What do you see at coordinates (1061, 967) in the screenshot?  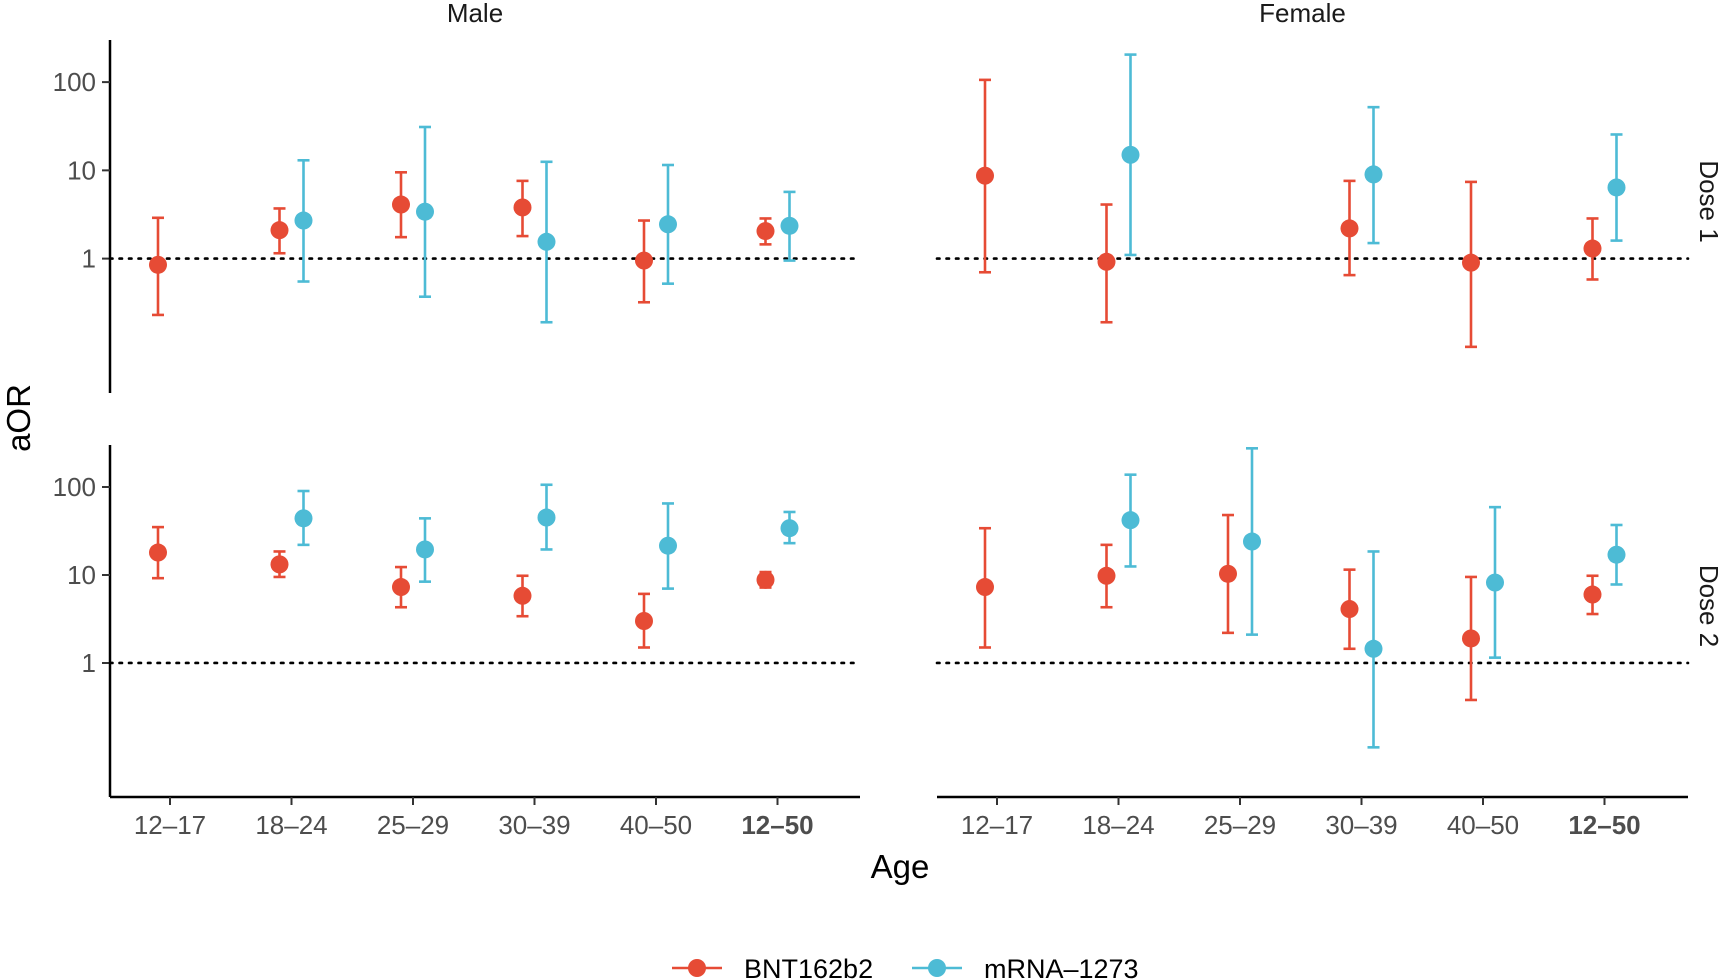 I see `legend-label: mRNA–1273` at bounding box center [1061, 967].